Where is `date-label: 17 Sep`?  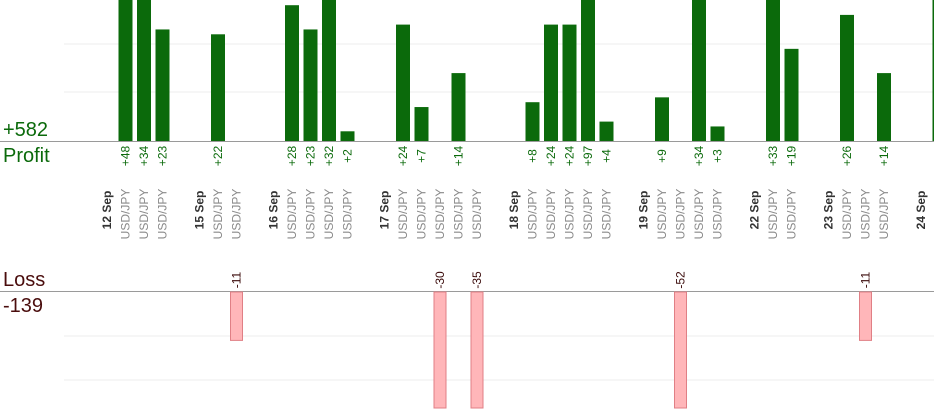
date-label: 17 Sep is located at coordinates (385, 210).